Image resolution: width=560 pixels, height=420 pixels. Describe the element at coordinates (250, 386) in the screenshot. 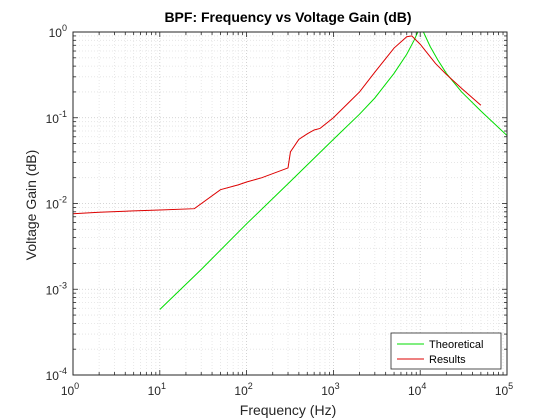

I see `x-tick-exponent: 2` at that location.